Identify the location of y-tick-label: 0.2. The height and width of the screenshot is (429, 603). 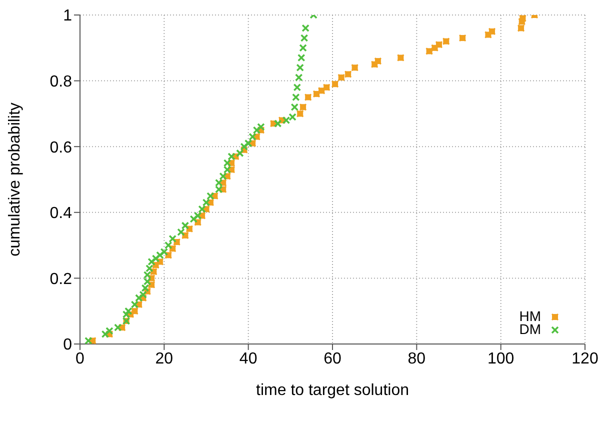
(61, 279).